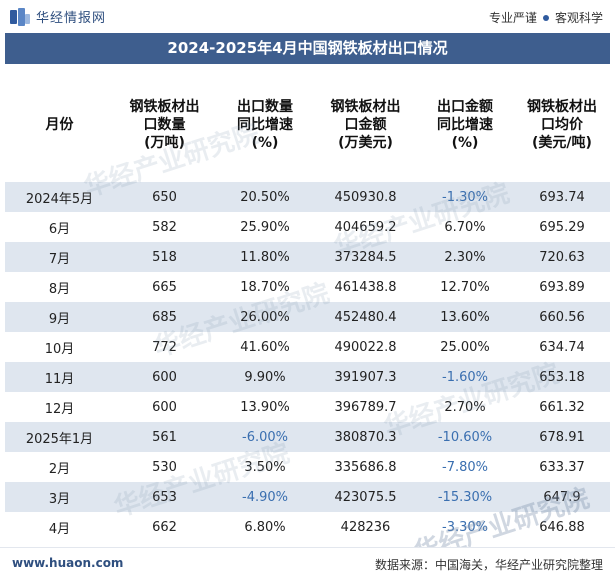  What do you see at coordinates (307, 317) in the screenshot?
I see `table-row: 9月 685 26.00% 452480.4 13.60% 660.56` at bounding box center [307, 317].